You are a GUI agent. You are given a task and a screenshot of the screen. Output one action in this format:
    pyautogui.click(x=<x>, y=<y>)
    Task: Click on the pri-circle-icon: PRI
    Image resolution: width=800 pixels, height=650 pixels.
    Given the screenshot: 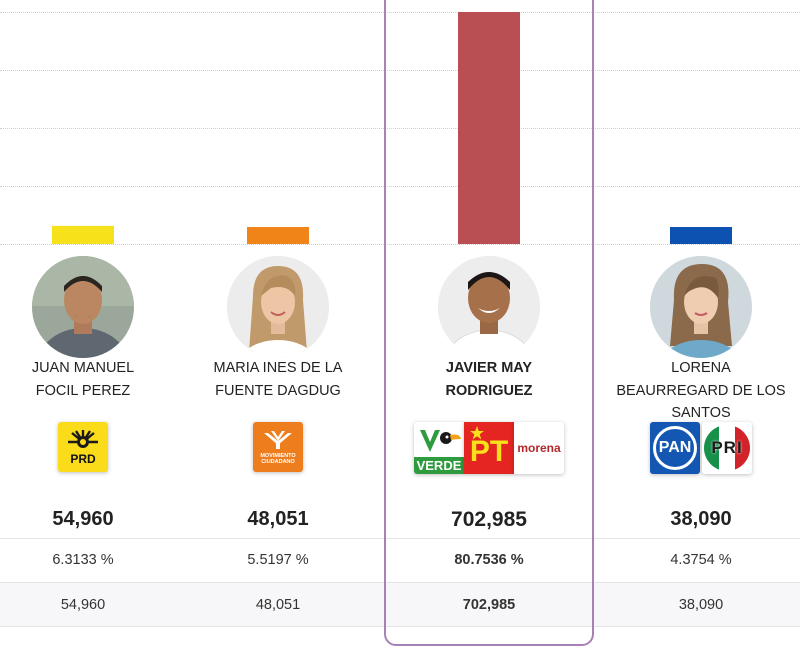 What is the action you would take?
    pyautogui.click(x=727, y=448)
    